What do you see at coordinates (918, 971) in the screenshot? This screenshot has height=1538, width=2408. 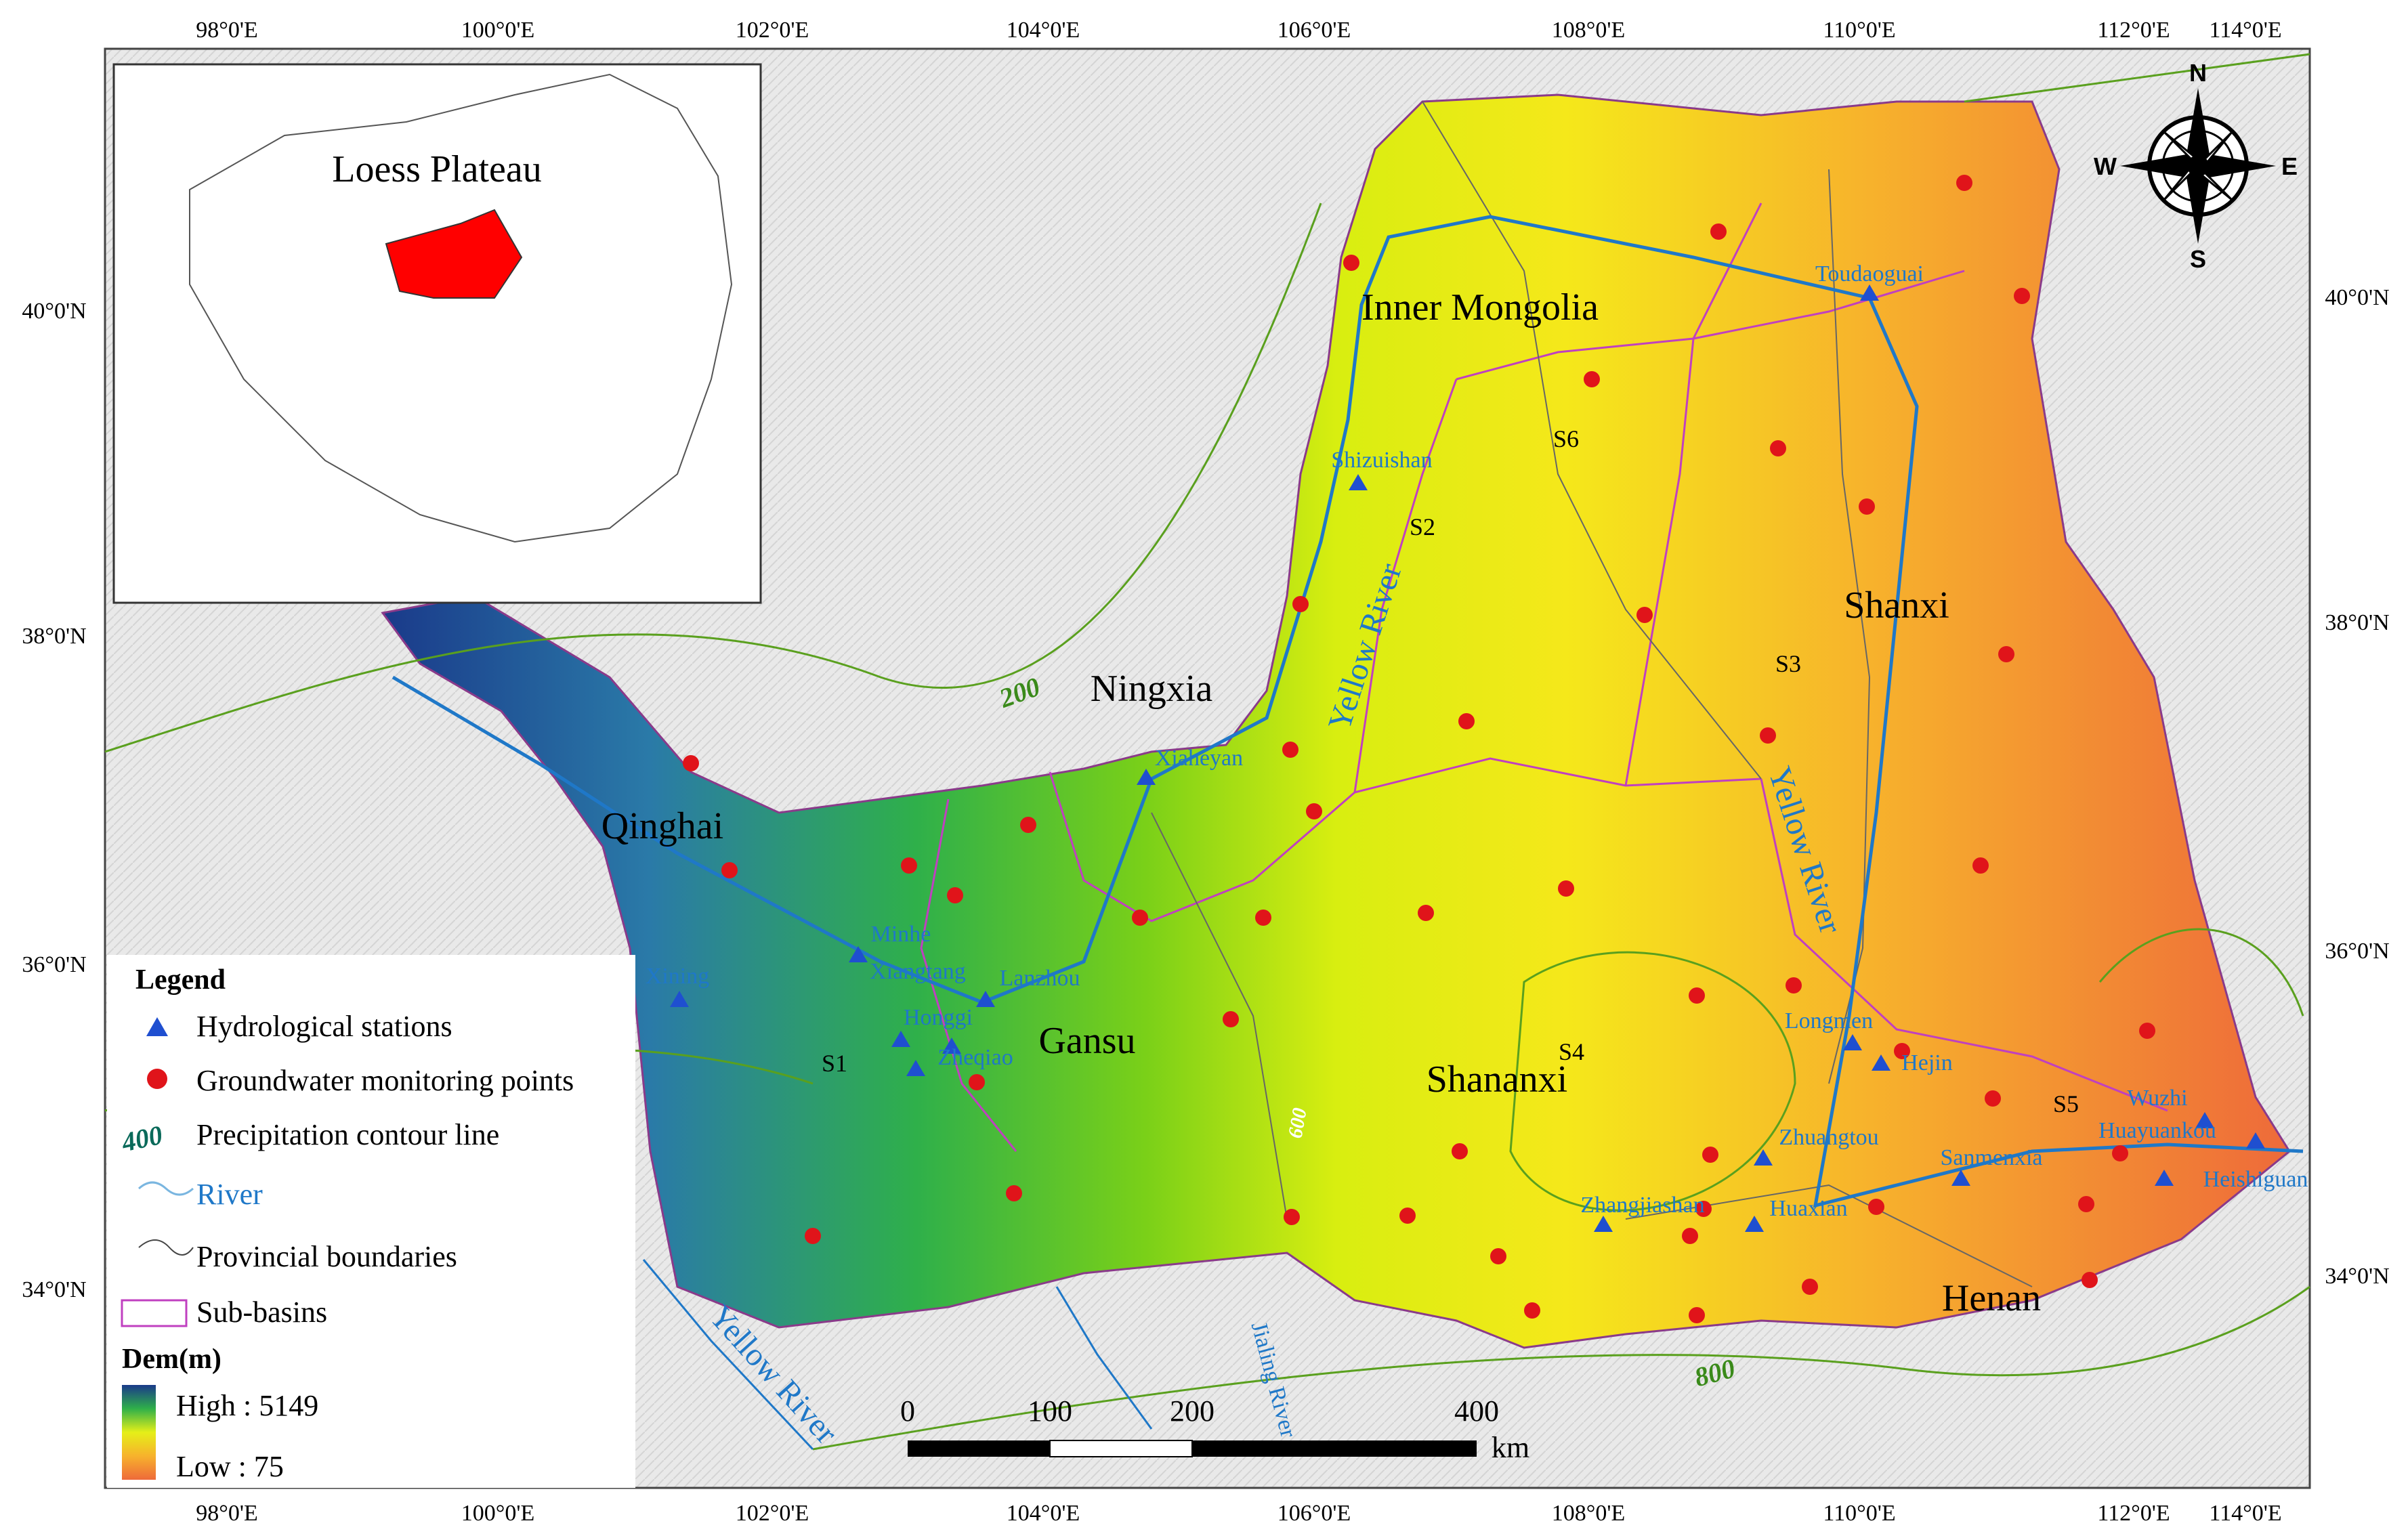 I see `station-label: Xiangtang` at bounding box center [918, 971].